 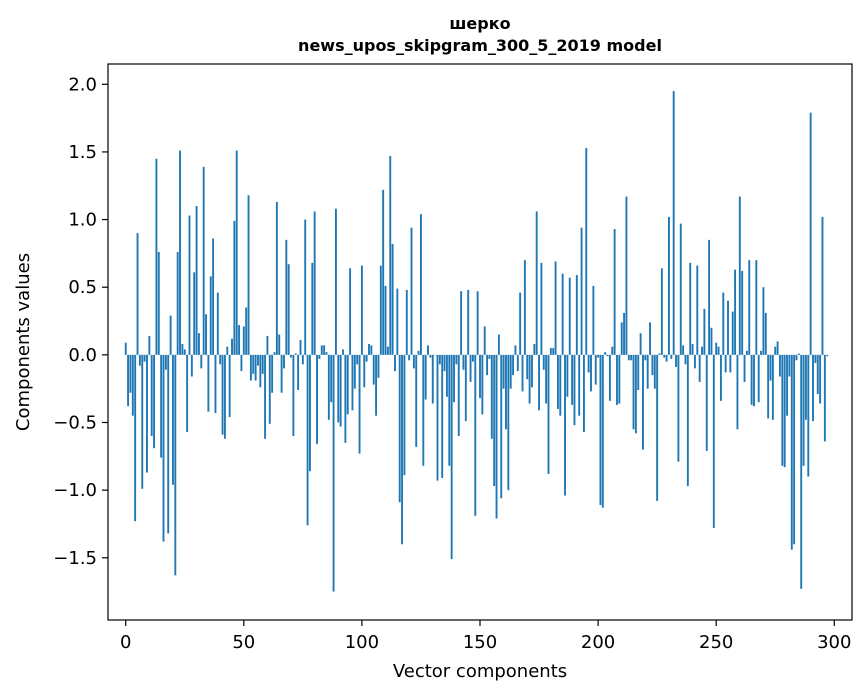 I want to click on y-tick-label: −1.5, so click(x=75, y=558).